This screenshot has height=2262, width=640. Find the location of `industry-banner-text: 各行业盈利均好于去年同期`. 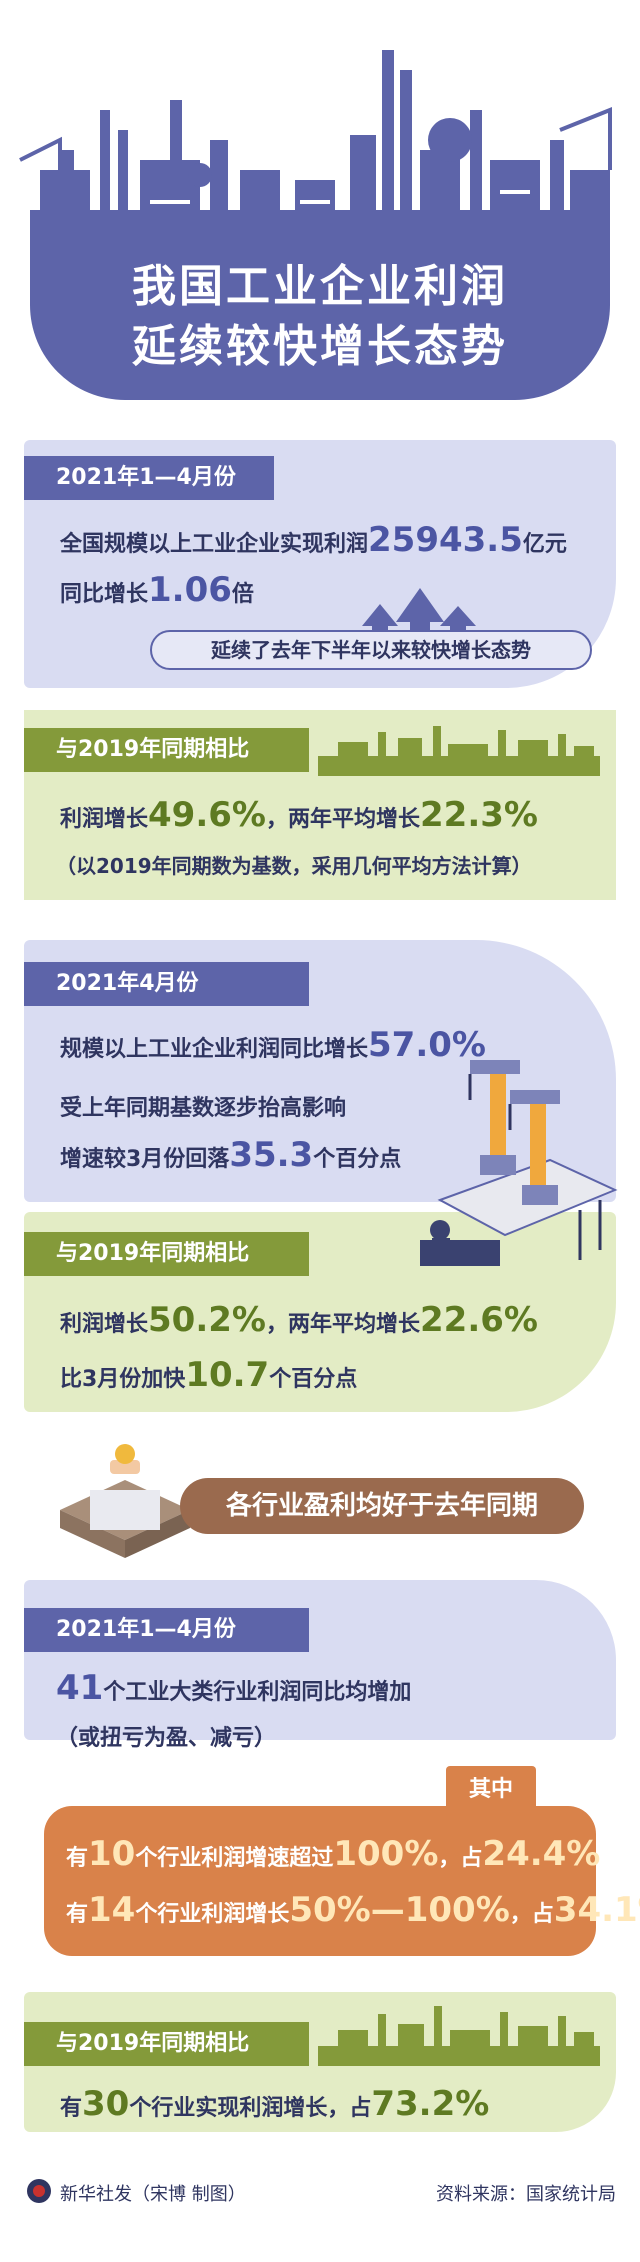

industry-banner-text: 各行业盈利均好于去年同期 is located at coordinates (381, 1506).